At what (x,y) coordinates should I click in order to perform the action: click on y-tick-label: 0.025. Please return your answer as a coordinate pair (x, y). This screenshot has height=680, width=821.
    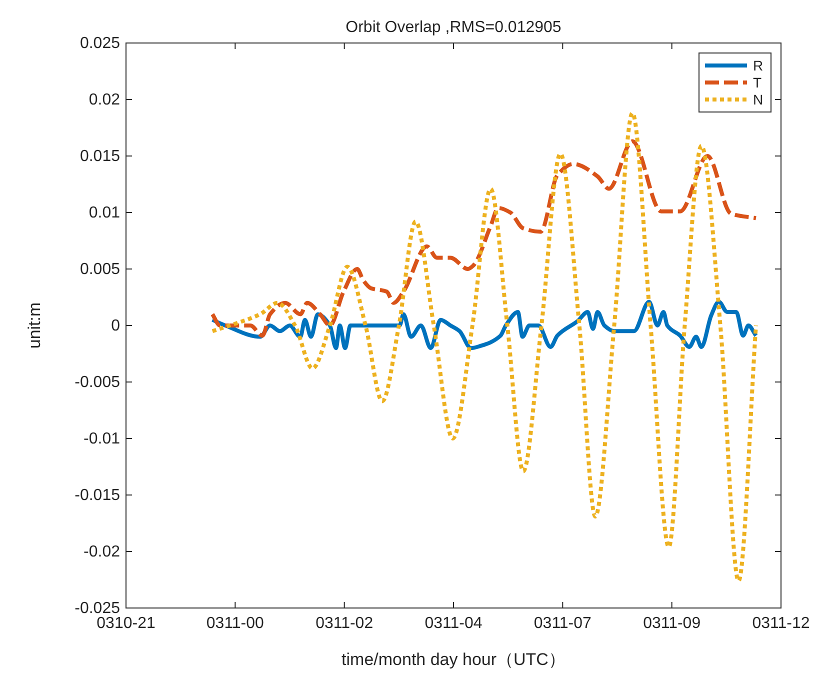
    Looking at the image, I should click on (100, 43).